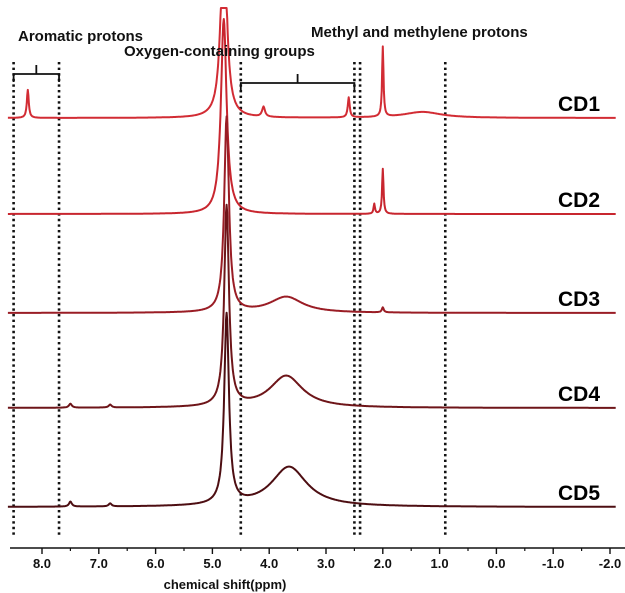  I want to click on x-tick-label-5: 3.0, so click(326, 563).